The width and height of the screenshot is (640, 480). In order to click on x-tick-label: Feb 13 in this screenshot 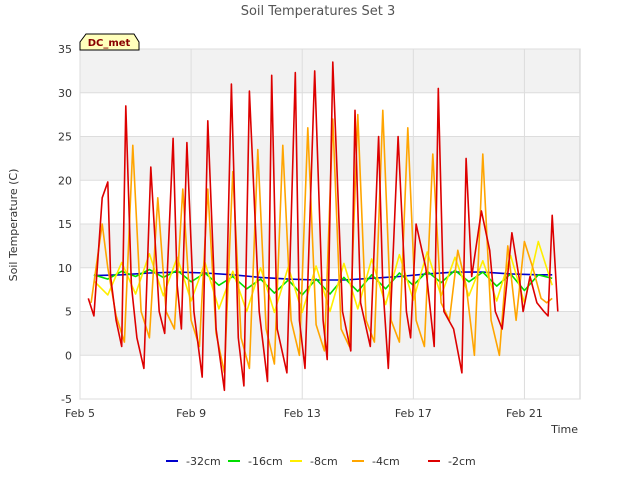, I will do `click(302, 413)`.